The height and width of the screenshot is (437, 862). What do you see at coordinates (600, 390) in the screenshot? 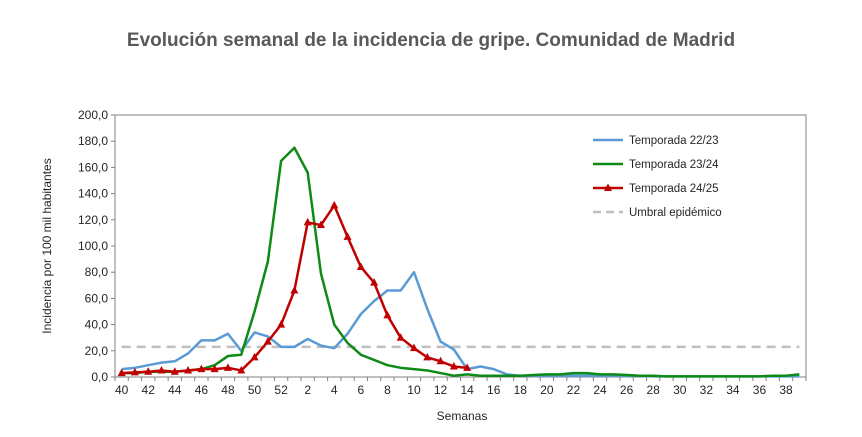
I see `x-tick-label: 24` at bounding box center [600, 390].